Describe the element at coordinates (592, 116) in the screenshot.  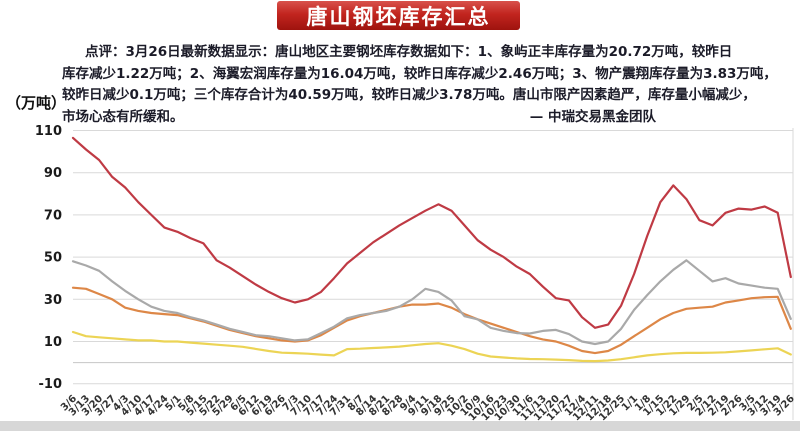
I see `team-signature: — 中瑞交易黑金团队` at that location.